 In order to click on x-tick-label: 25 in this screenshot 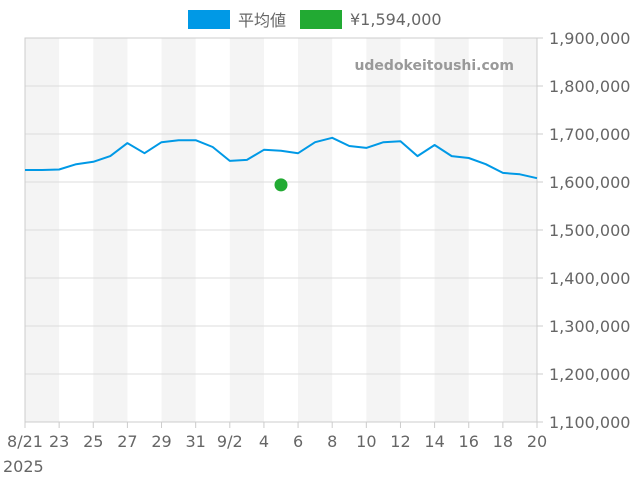, I will do `click(93, 441)`.